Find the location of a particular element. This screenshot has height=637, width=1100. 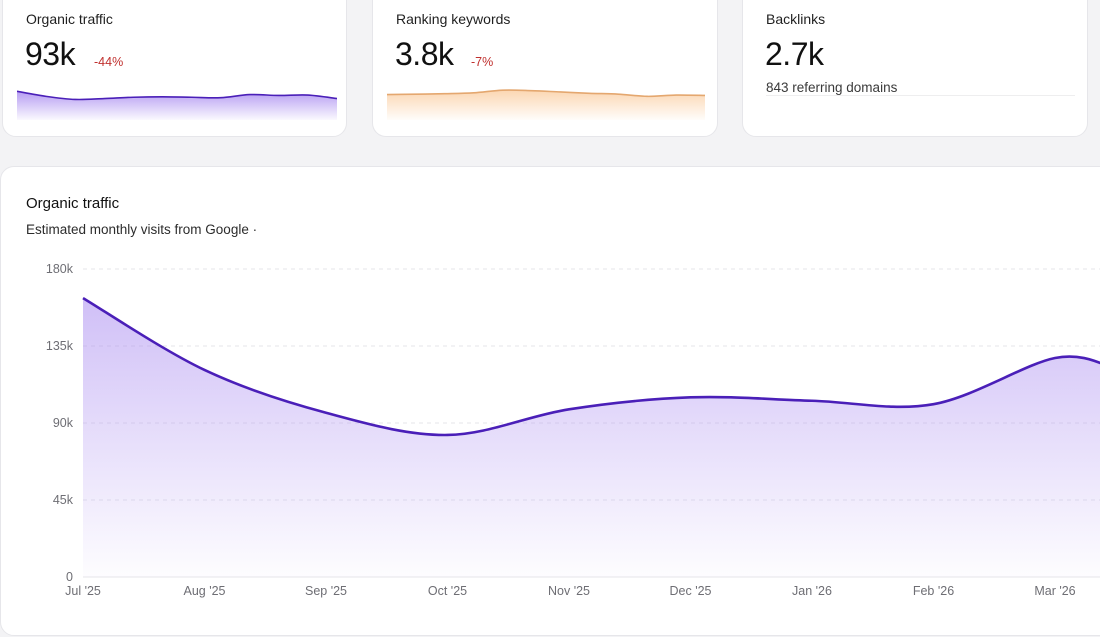

chart-title: Organic traffic is located at coordinates (72, 203).